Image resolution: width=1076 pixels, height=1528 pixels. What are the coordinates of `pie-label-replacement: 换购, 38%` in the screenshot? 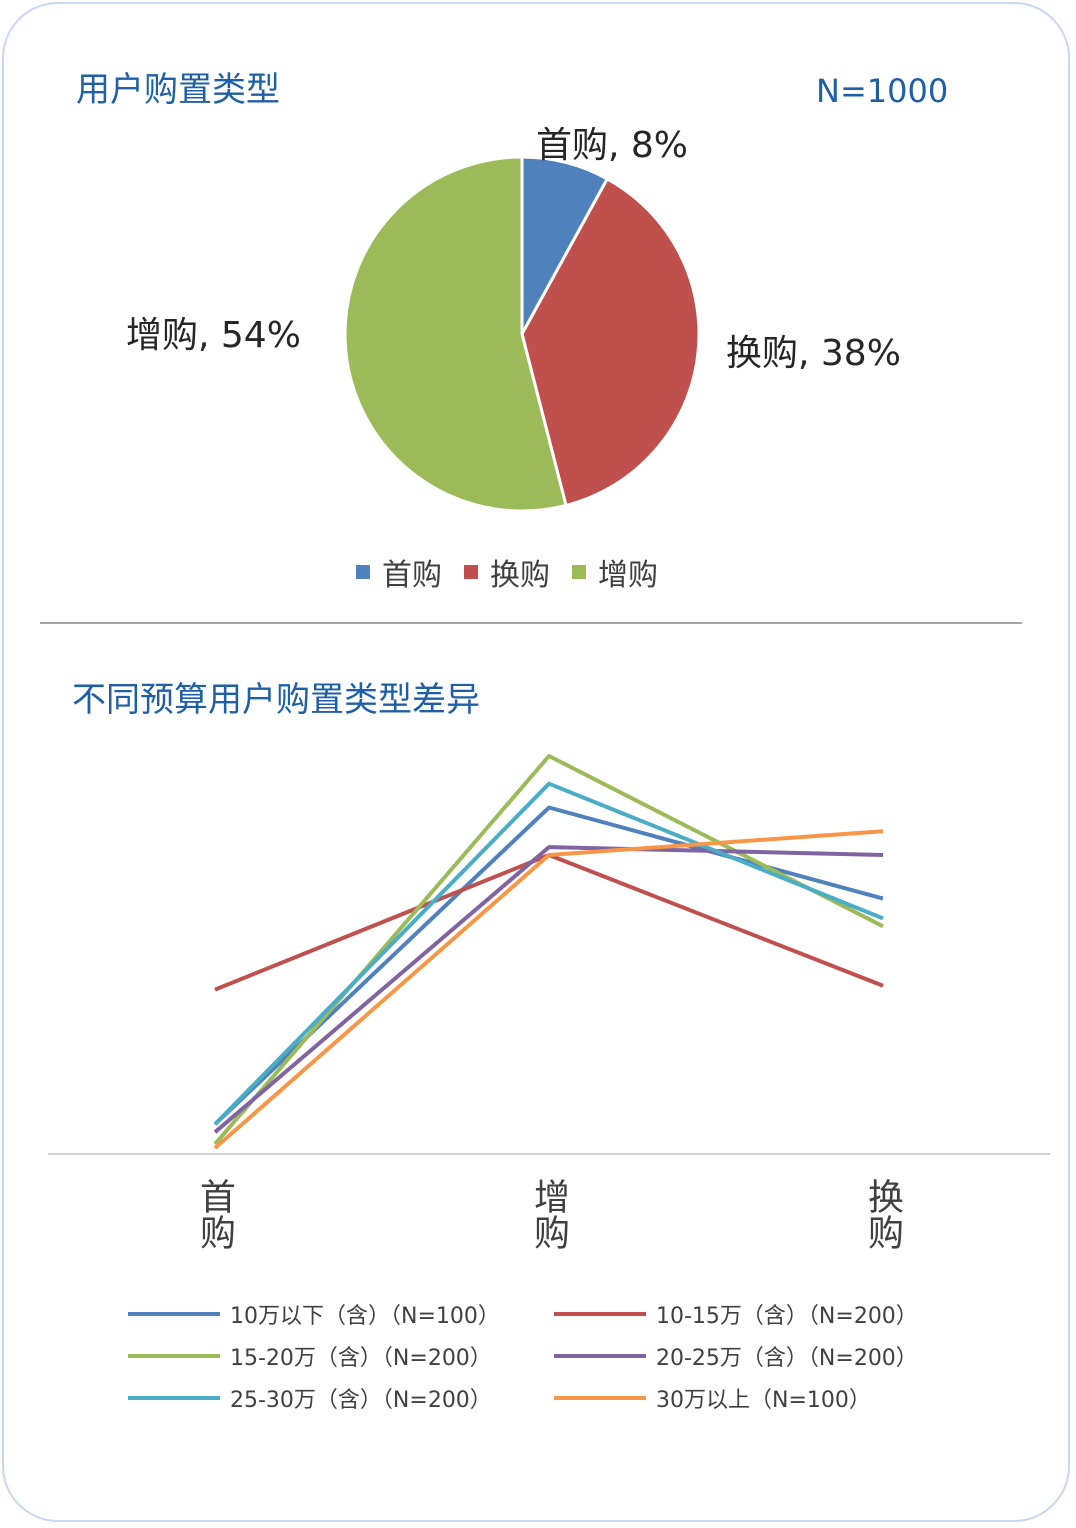 It's located at (813, 353).